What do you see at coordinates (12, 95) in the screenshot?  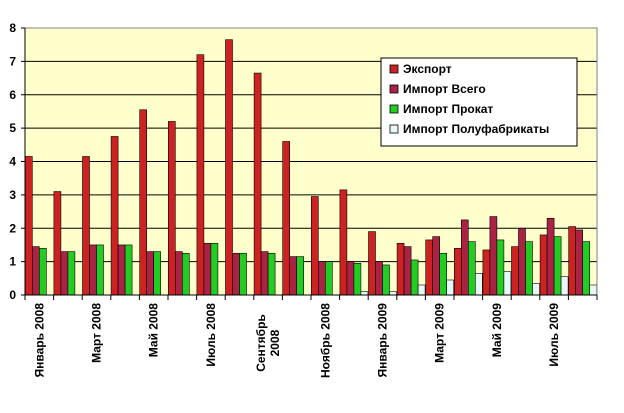 I see `y-tick-label: 6` at bounding box center [12, 95].